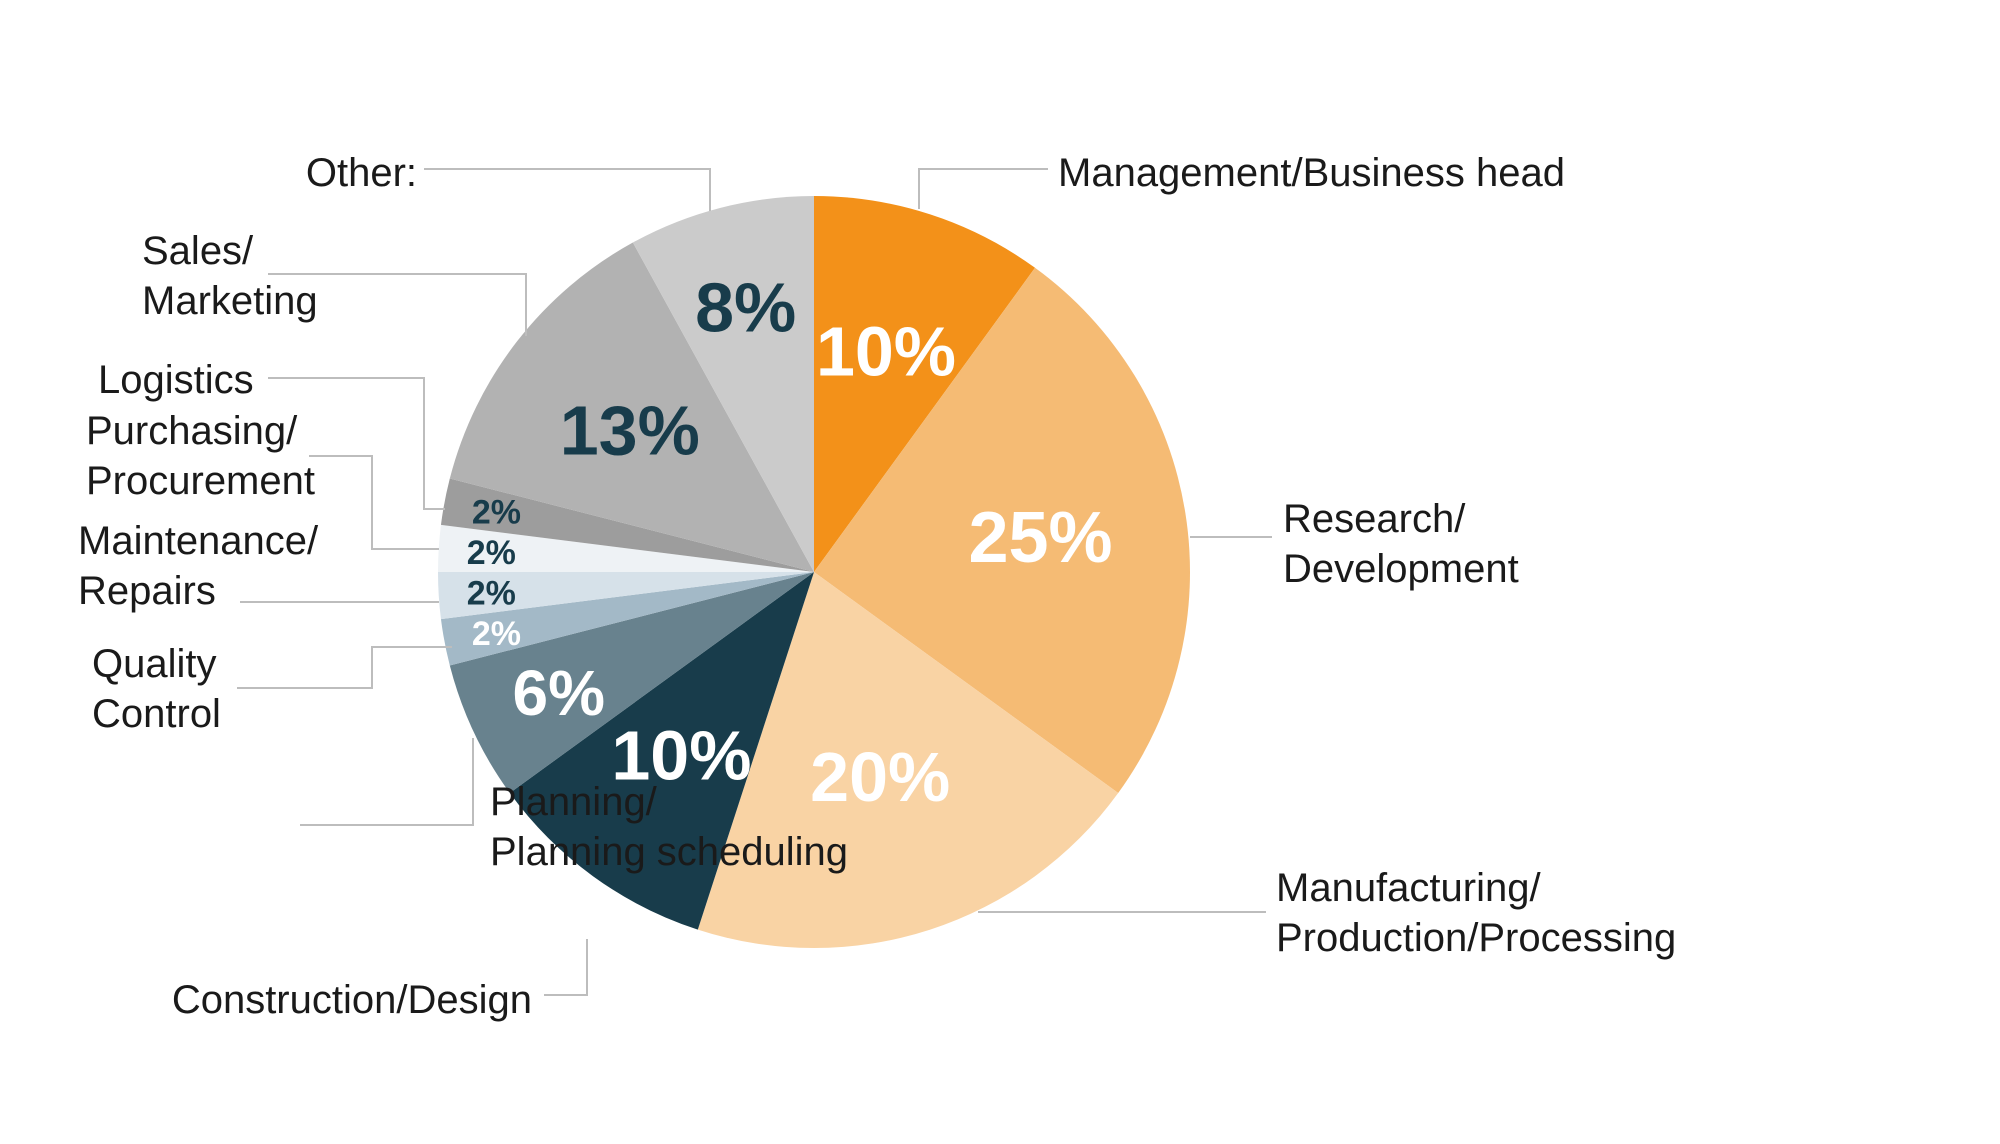 The image size is (2000, 1144). I want to click on category-label-line: Construction/Design, so click(352, 1000).